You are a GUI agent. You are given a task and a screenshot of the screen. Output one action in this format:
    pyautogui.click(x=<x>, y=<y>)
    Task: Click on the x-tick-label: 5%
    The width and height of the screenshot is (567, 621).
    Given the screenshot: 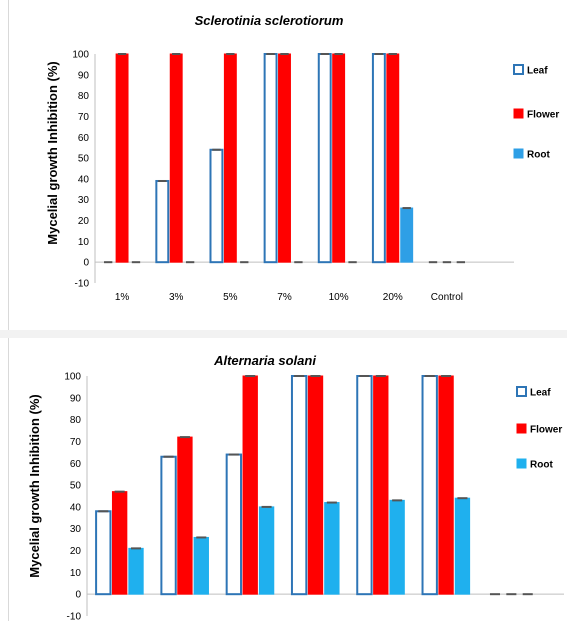 What is the action you would take?
    pyautogui.click(x=230, y=297)
    